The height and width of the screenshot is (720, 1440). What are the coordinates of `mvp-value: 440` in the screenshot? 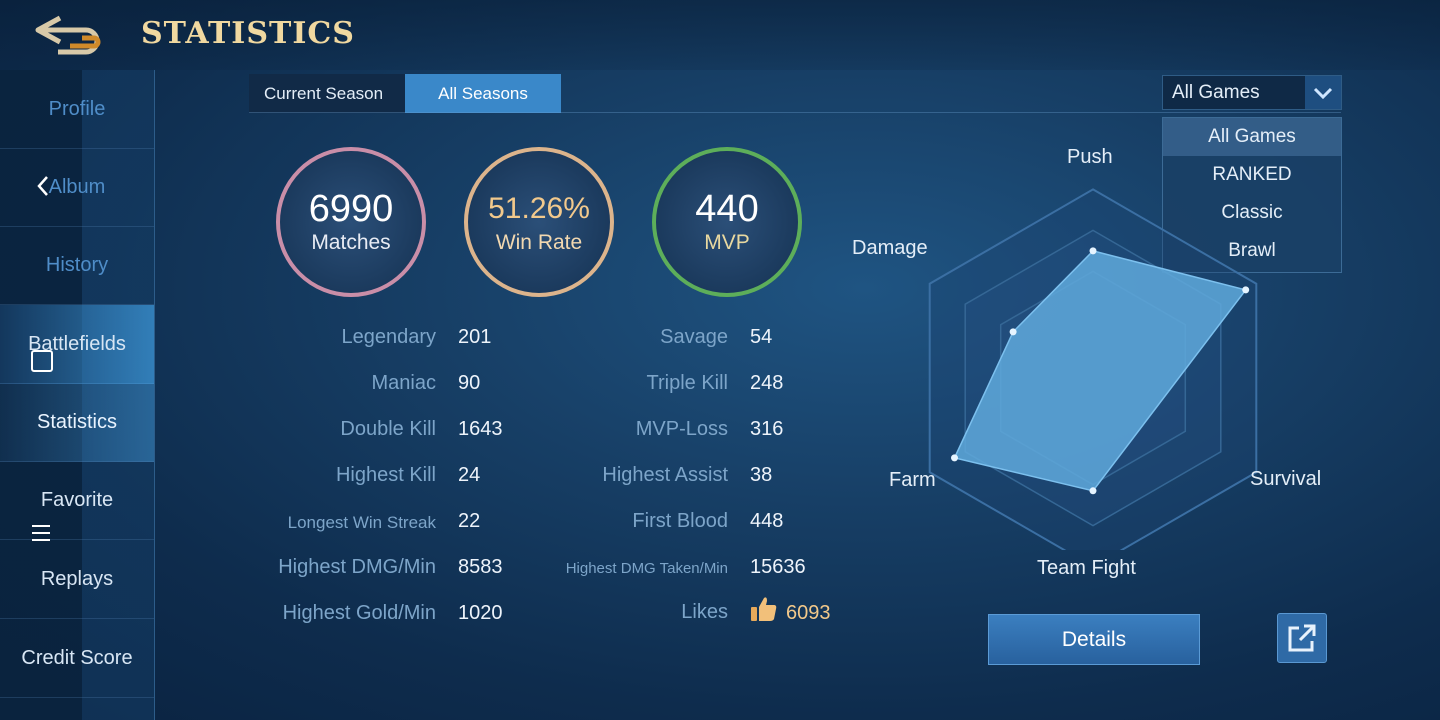 It's located at (727, 209).